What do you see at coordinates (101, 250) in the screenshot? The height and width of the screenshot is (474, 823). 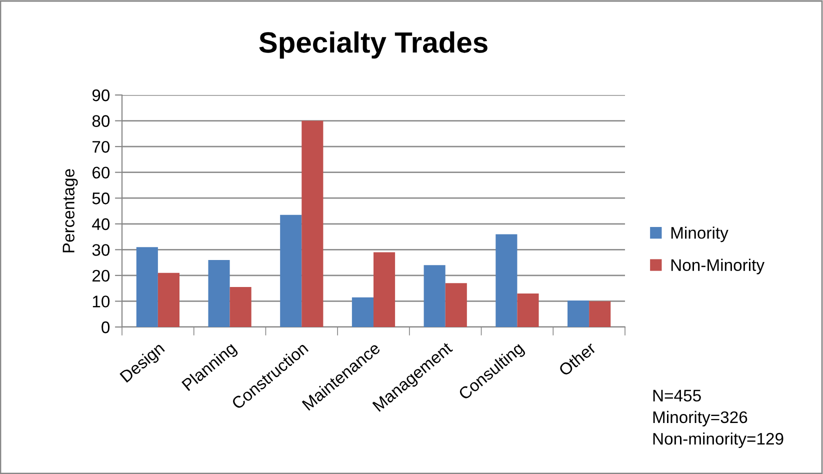 I see `y-tick-label: 30` at bounding box center [101, 250].